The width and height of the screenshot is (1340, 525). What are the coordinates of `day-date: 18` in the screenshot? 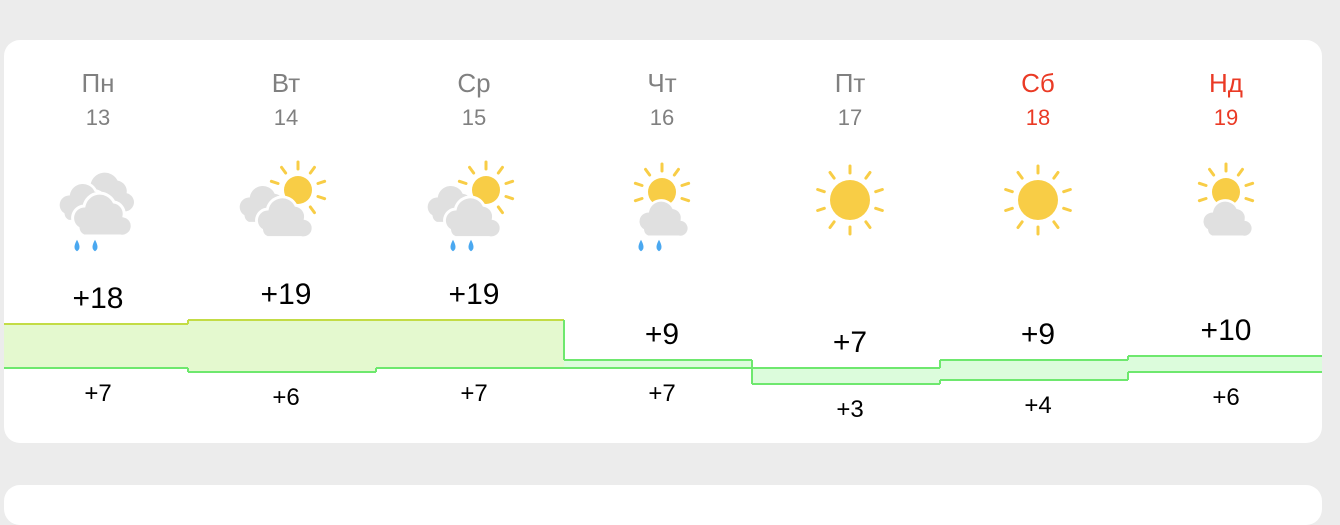 It's located at (1038, 117).